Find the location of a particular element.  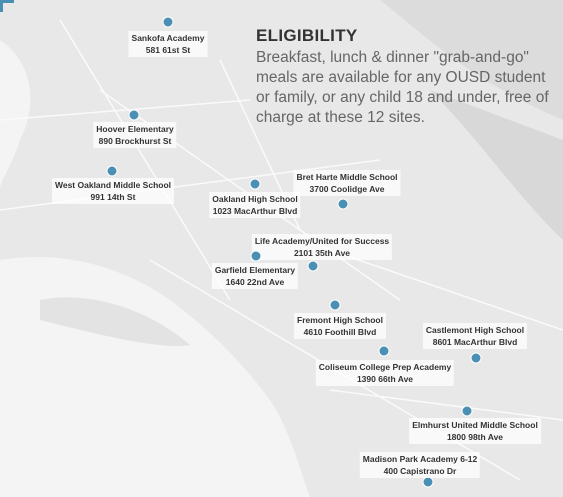

site-name: Oakland High School is located at coordinates (255, 199).